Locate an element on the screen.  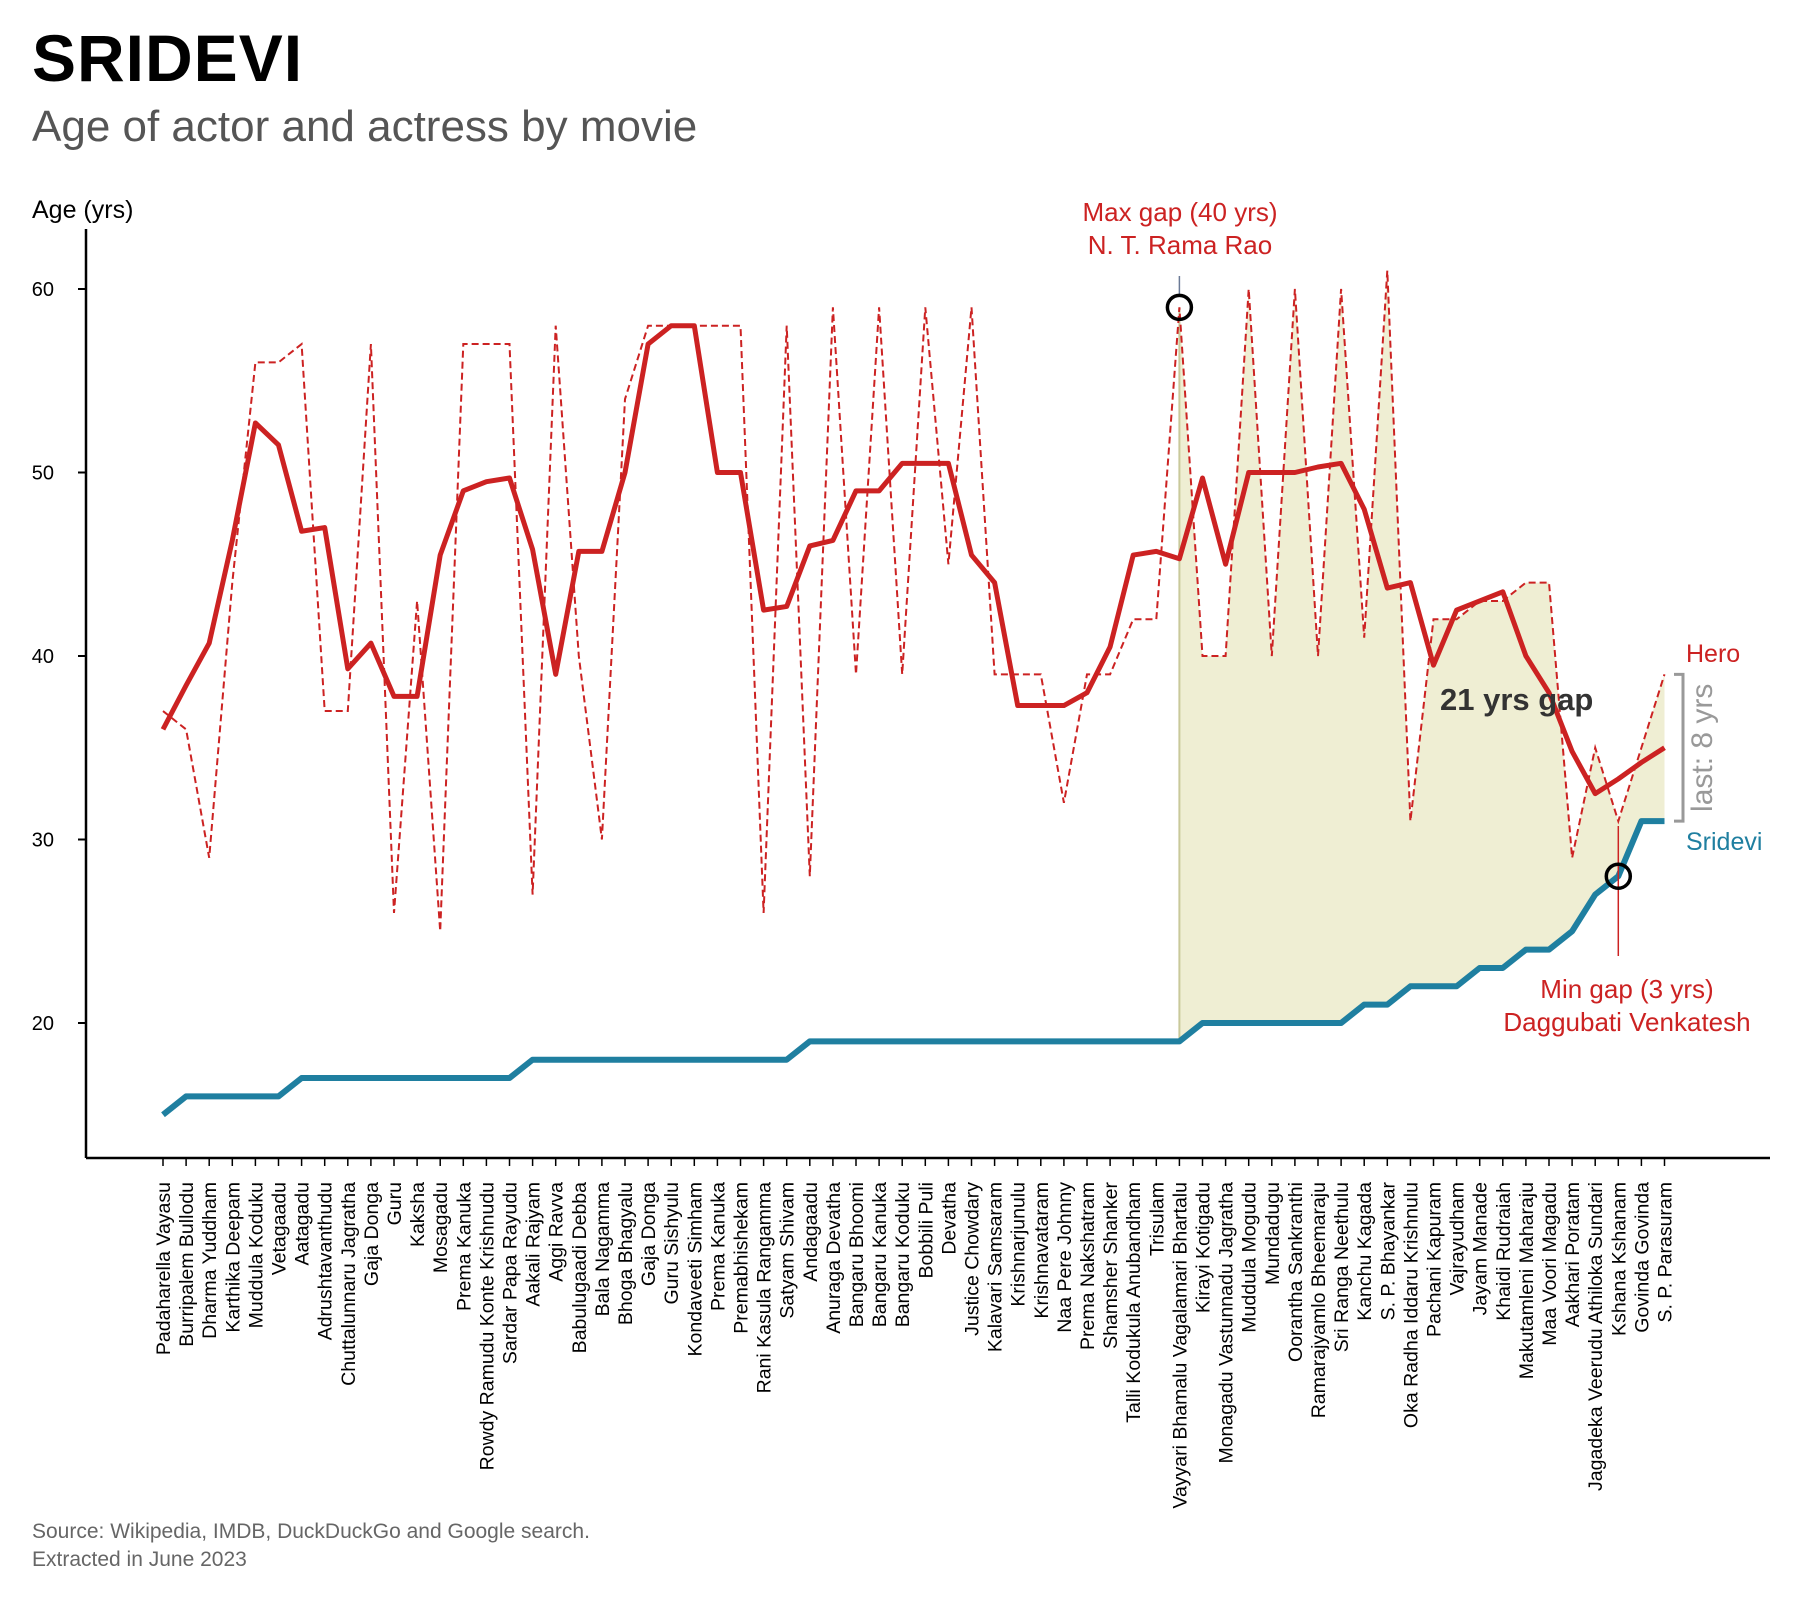
x-tick-label: Sri Ranga Neethulu is located at coordinates (1342, 1267).